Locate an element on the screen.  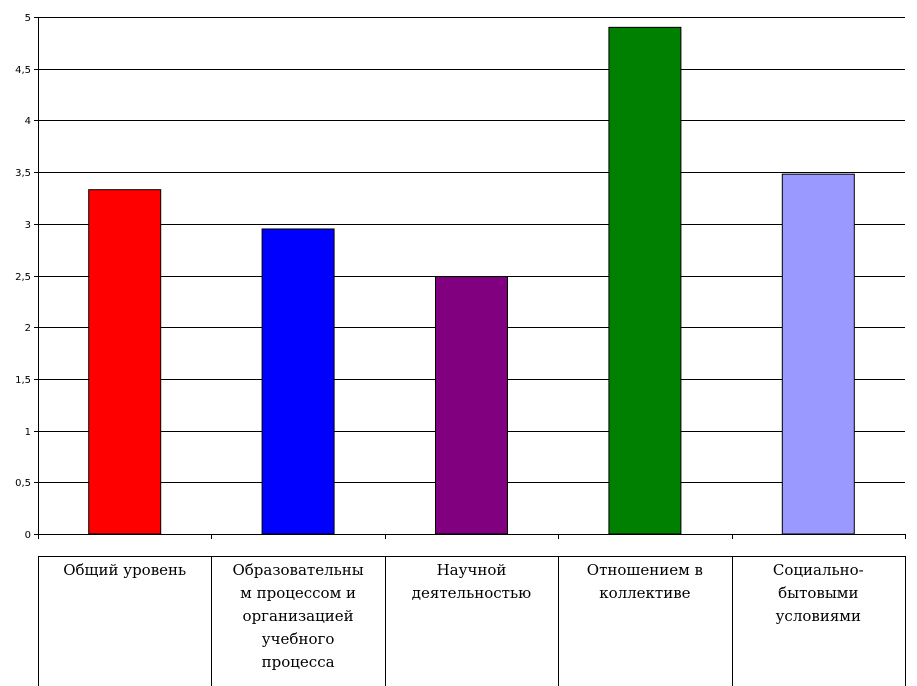
y-tick-label: 0,5 is located at coordinates (23, 483).